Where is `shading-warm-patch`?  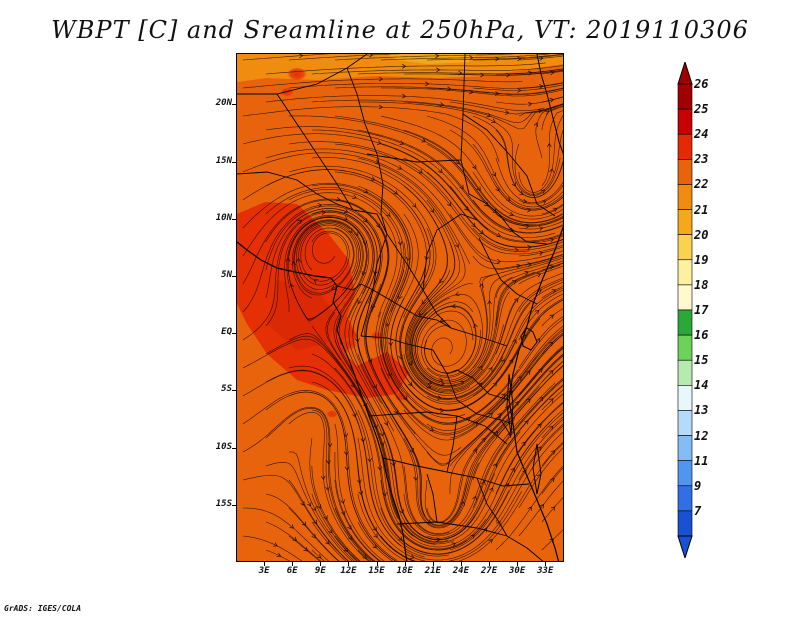
shading-warm-patch is located at coordinates (297, 74).